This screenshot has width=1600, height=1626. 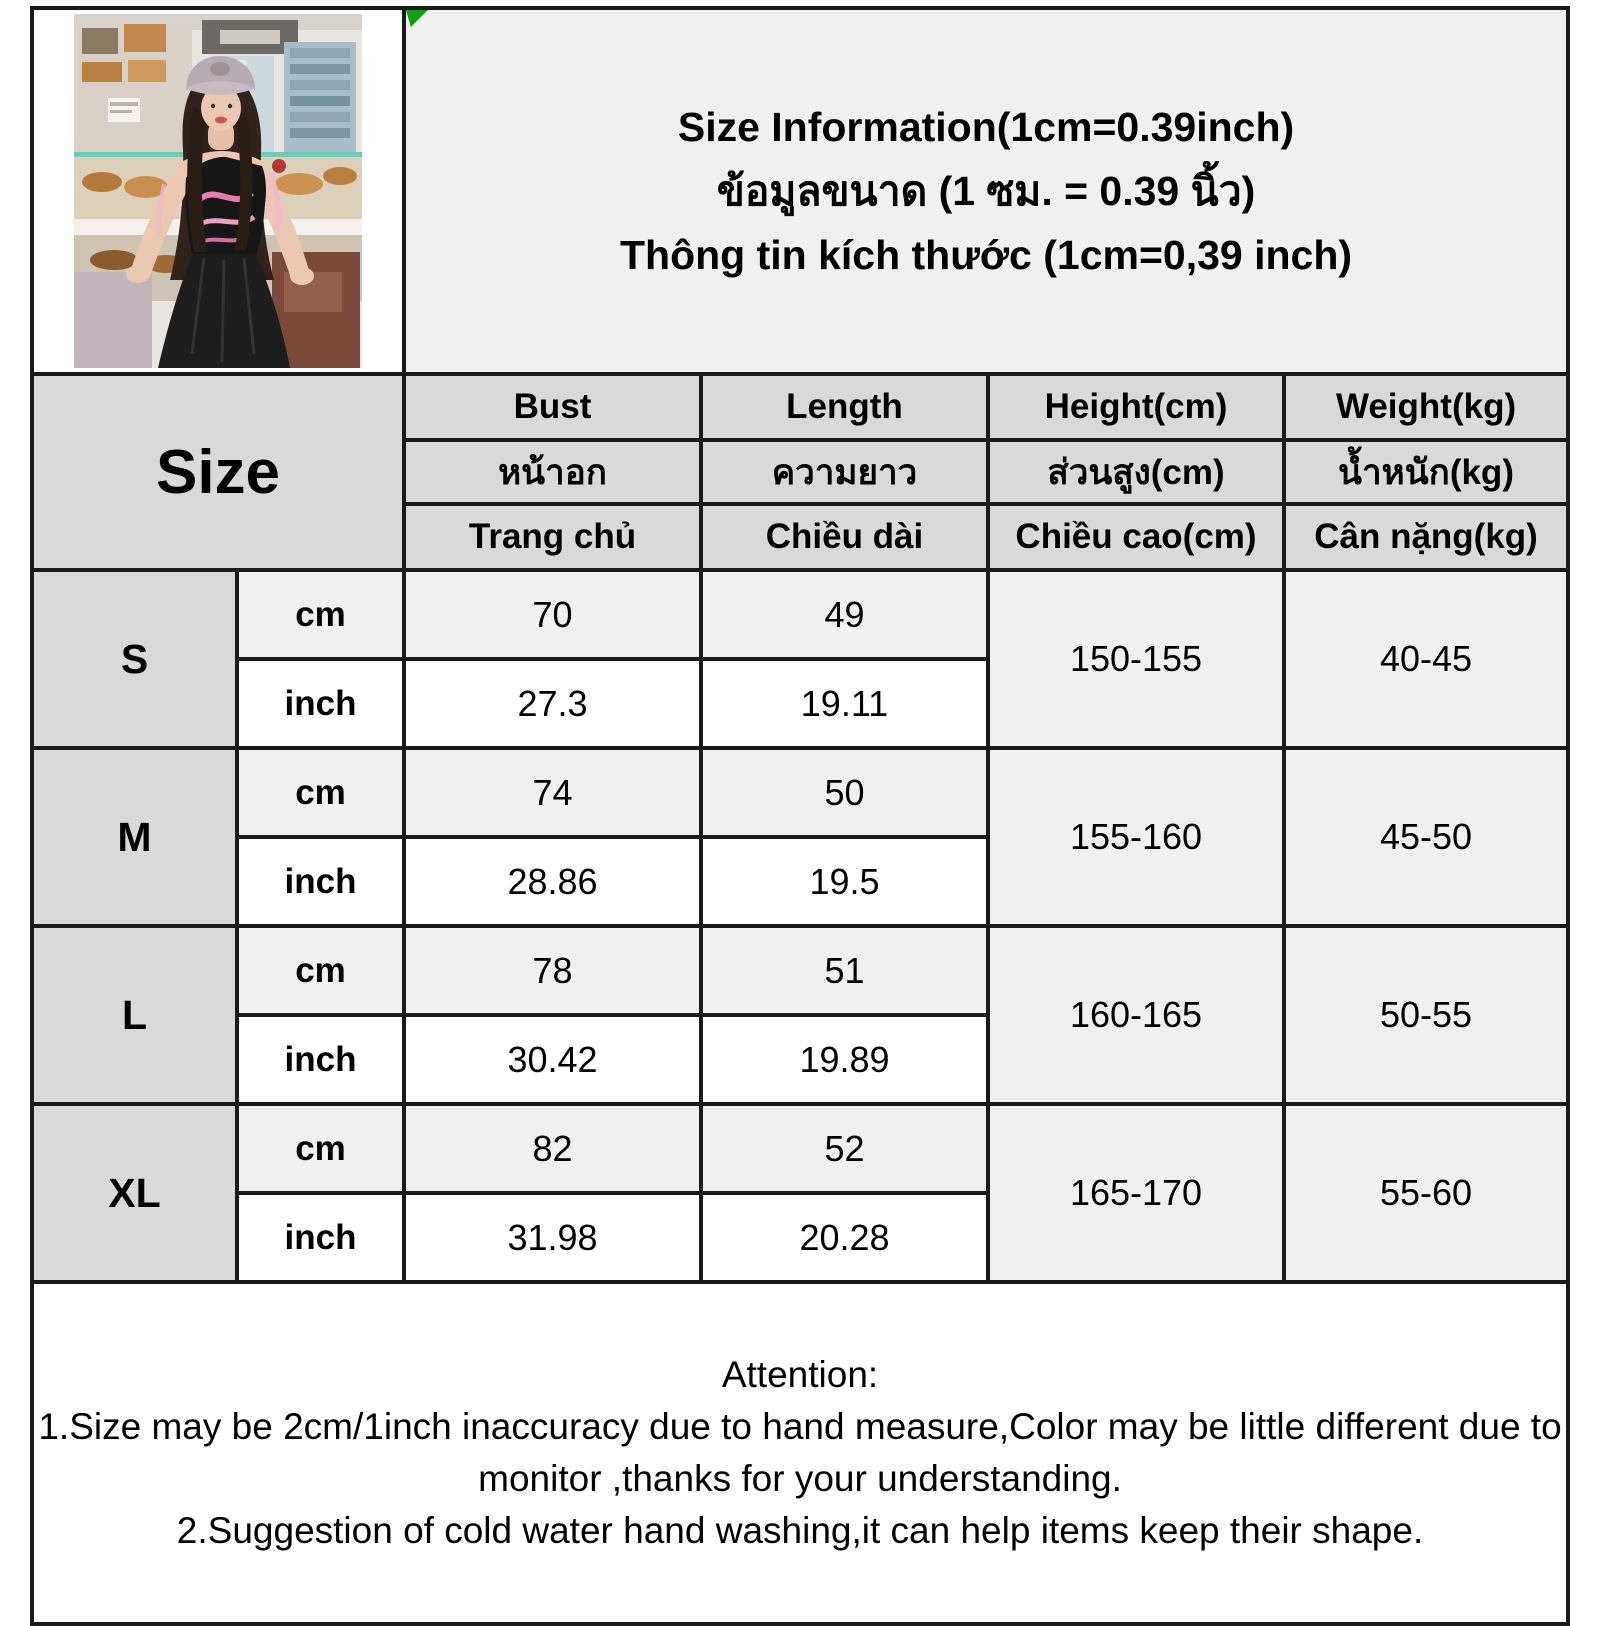 I want to click on bust-cm-s: 70, so click(x=552, y=614).